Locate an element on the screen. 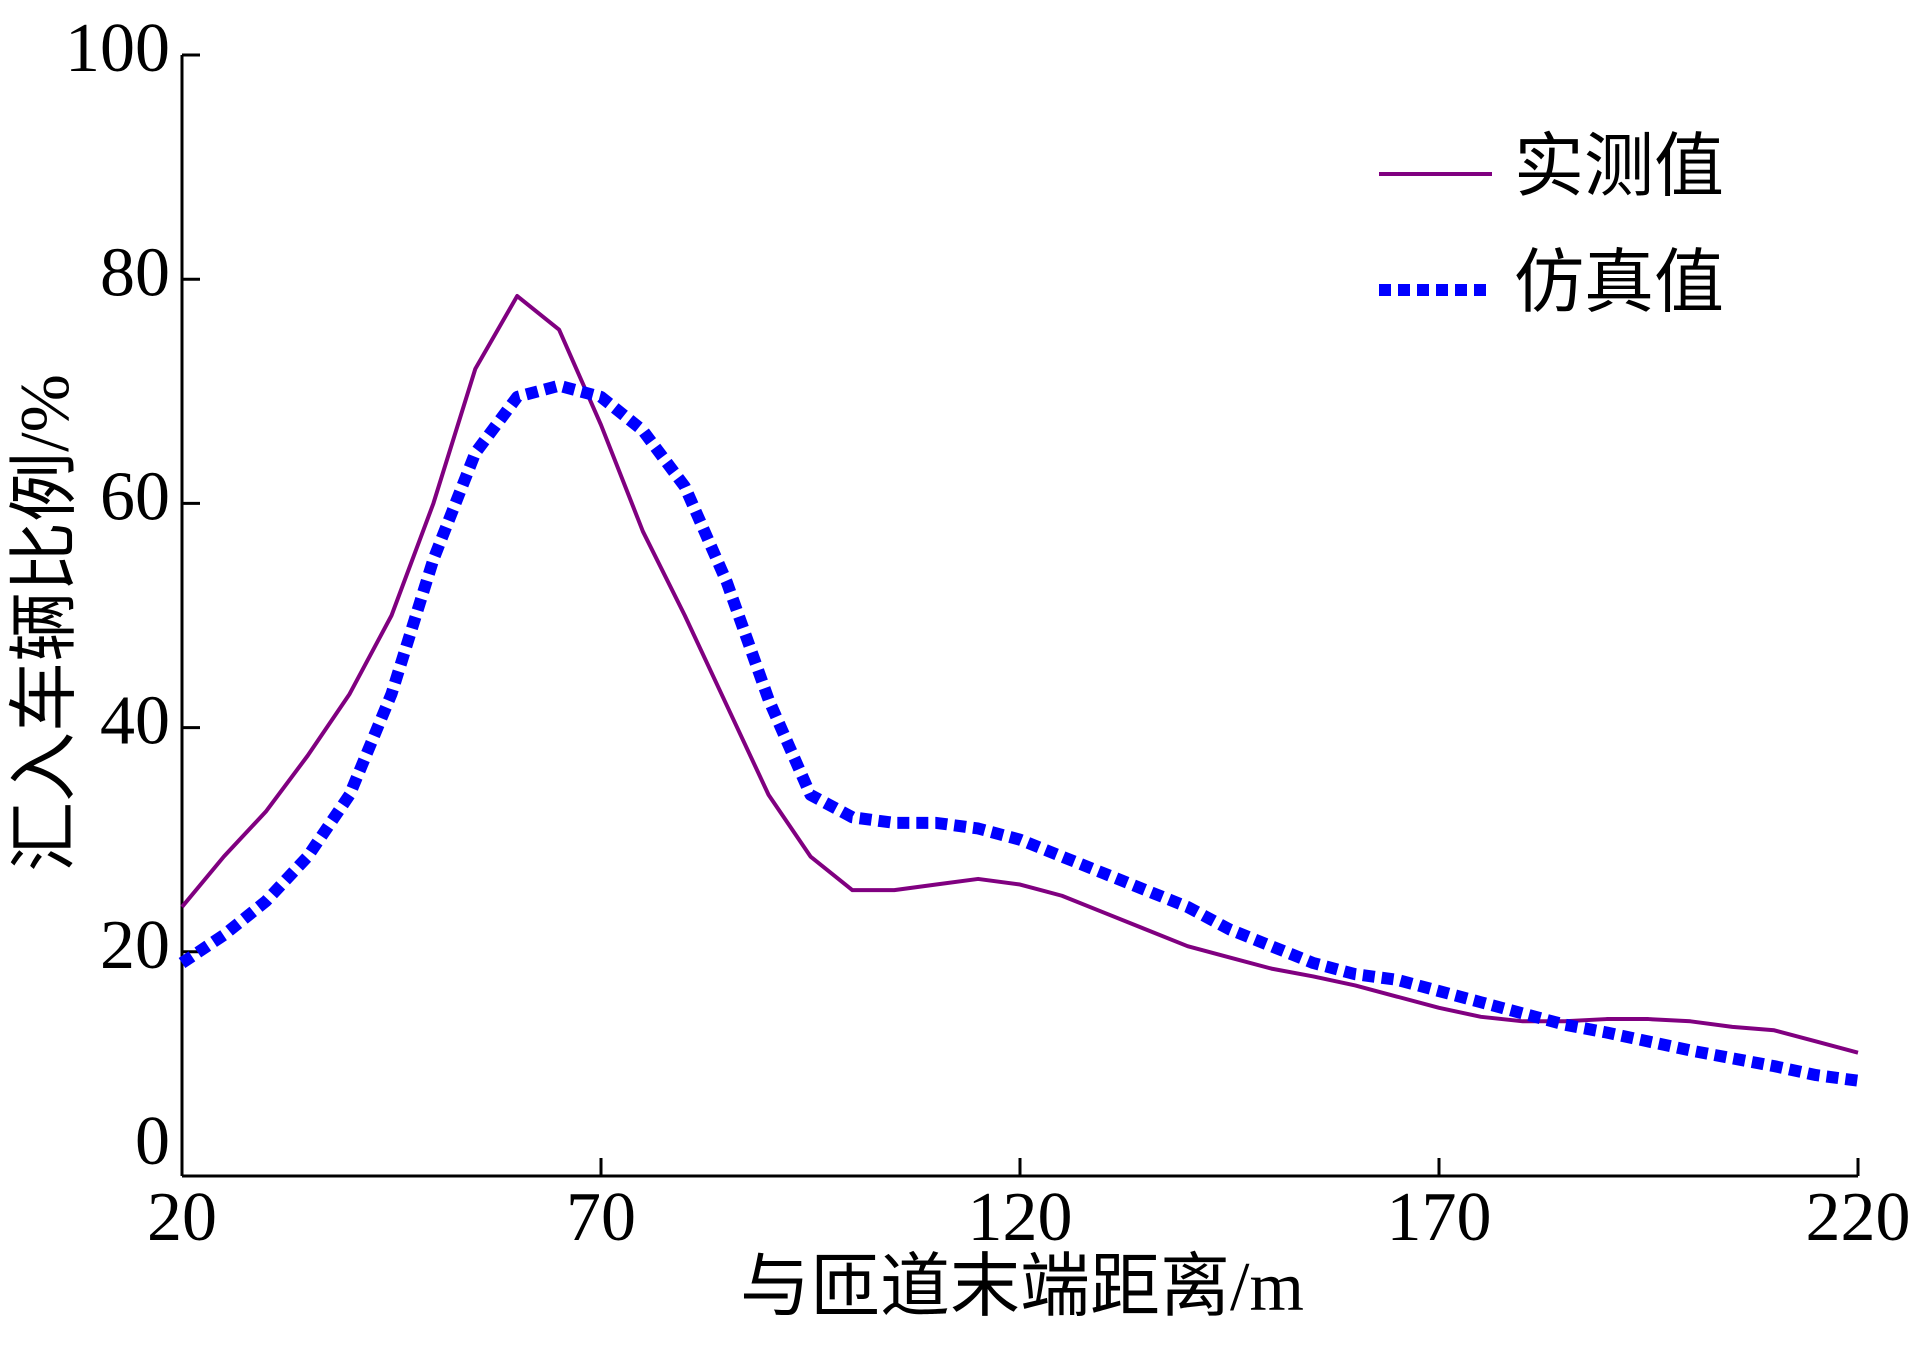  x-axis-label: 与匝道末端距离/m is located at coordinates (1022, 1287).